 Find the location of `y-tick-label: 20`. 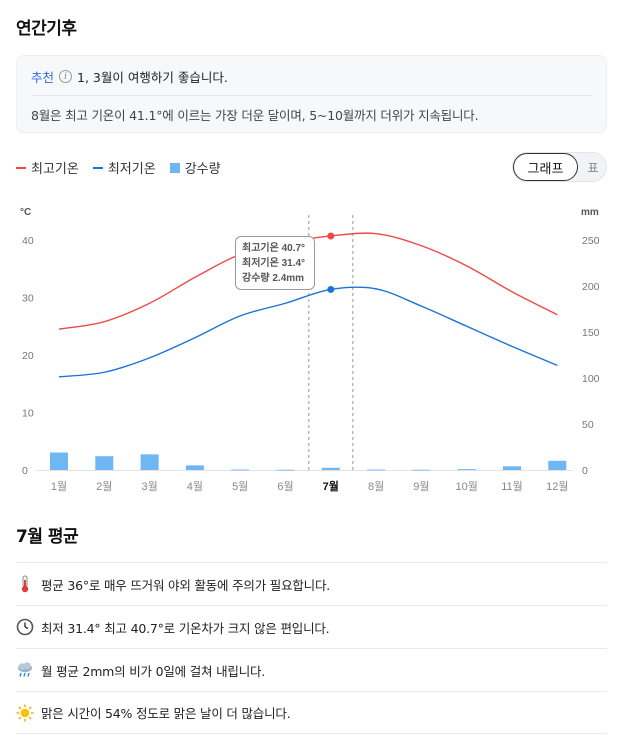

y-tick-label: 20 is located at coordinates (28, 356).